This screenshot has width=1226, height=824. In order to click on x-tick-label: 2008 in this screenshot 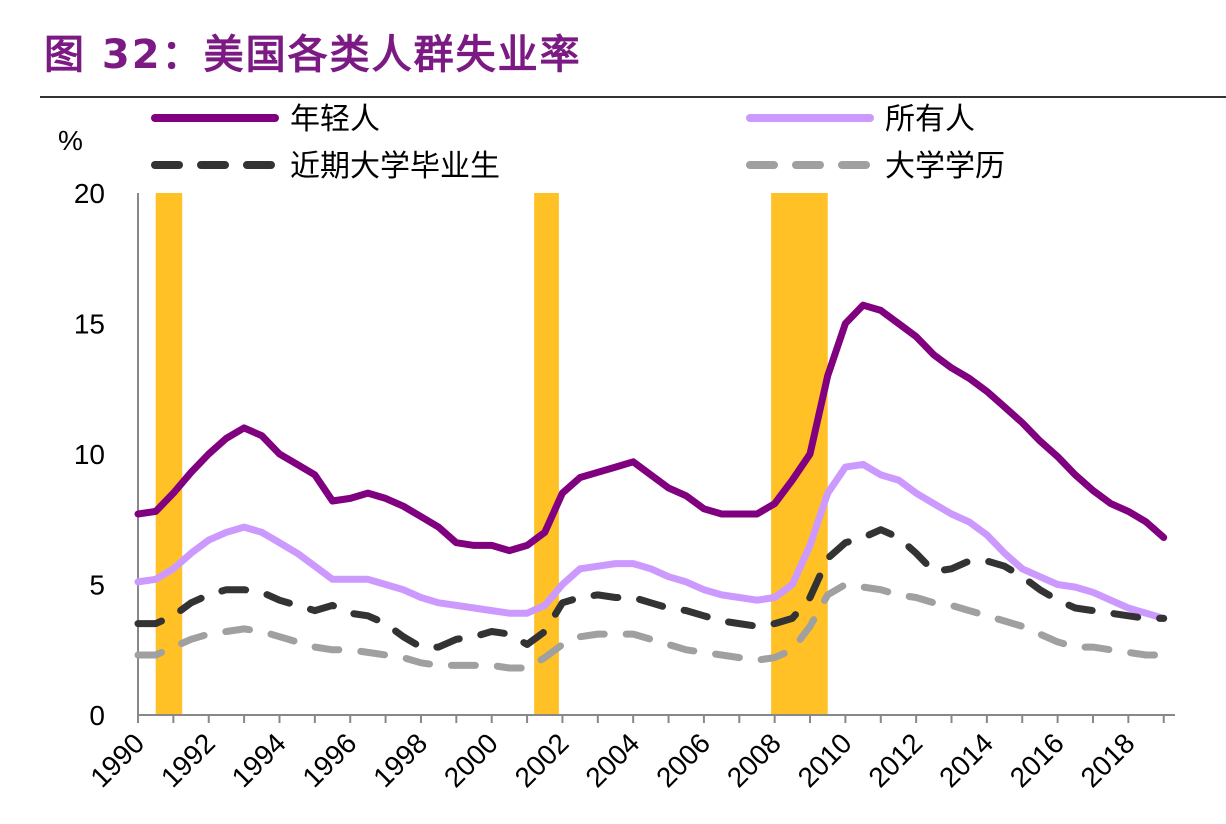, I will do `click(754, 760)`.